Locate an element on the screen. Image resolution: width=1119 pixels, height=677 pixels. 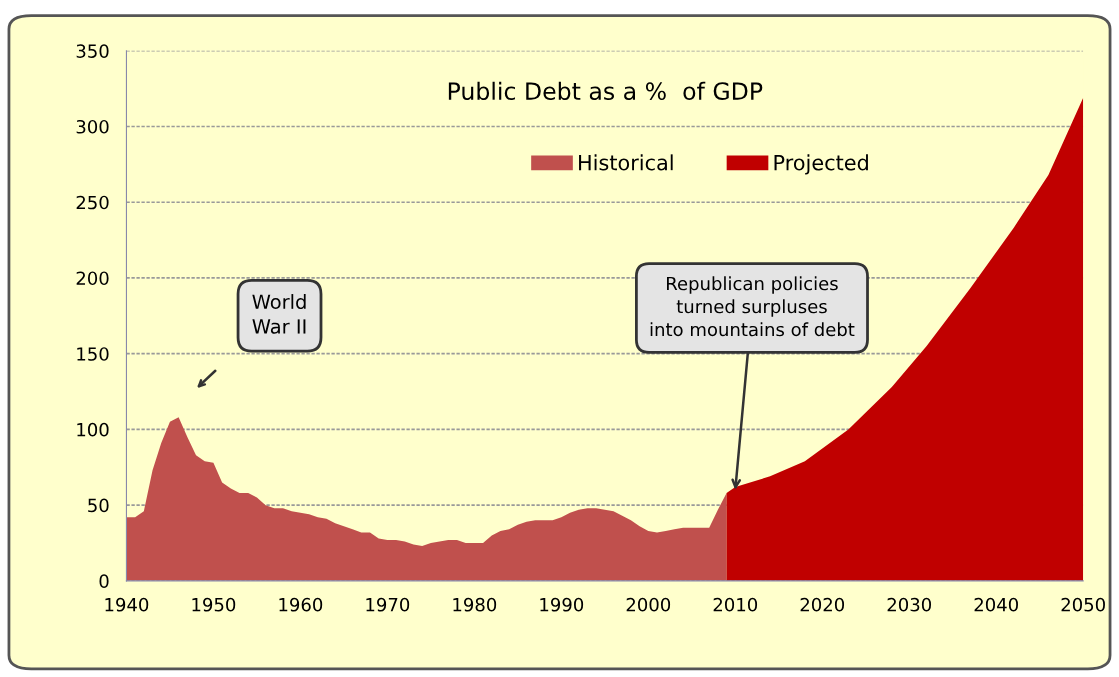
y-tick-label: 100 is located at coordinates (93, 429).